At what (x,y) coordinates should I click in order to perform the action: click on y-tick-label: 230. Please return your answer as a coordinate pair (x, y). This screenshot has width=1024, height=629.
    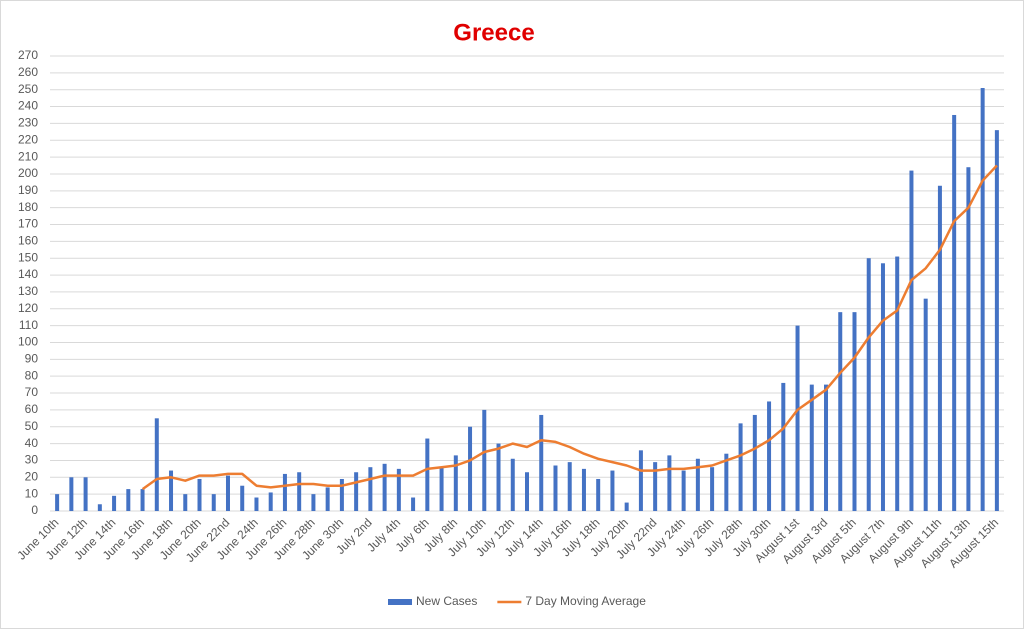
    Looking at the image, I should click on (28, 123).